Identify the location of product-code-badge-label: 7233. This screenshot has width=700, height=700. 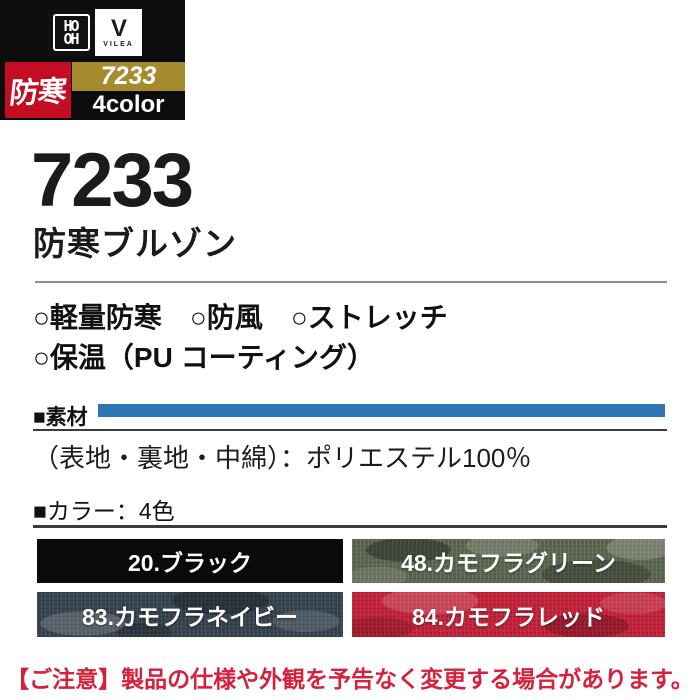
(128, 76).